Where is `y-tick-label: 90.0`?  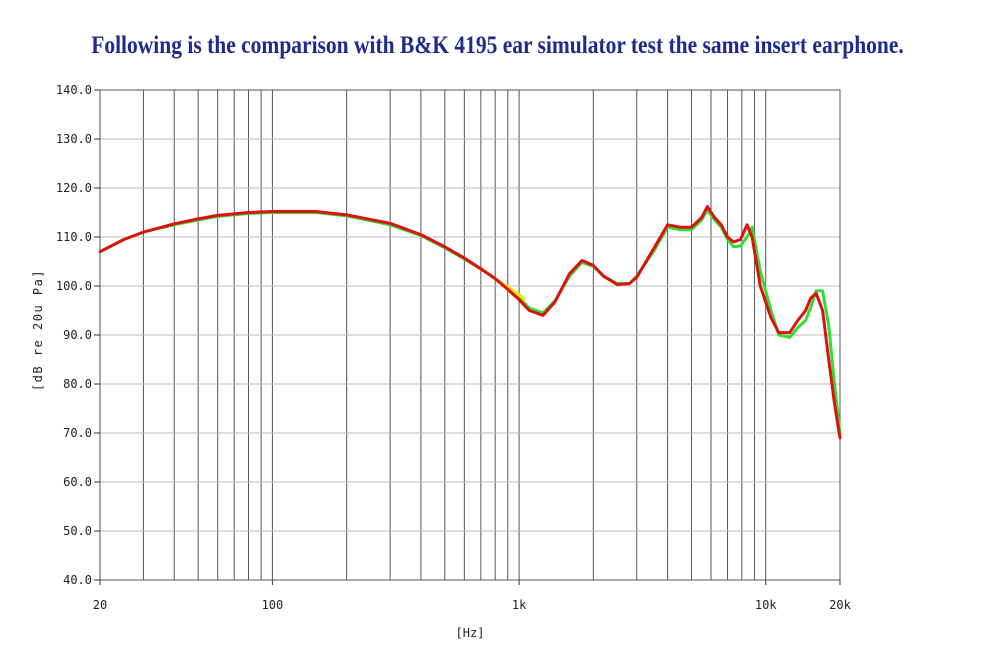 y-tick-label: 90.0 is located at coordinates (77, 335).